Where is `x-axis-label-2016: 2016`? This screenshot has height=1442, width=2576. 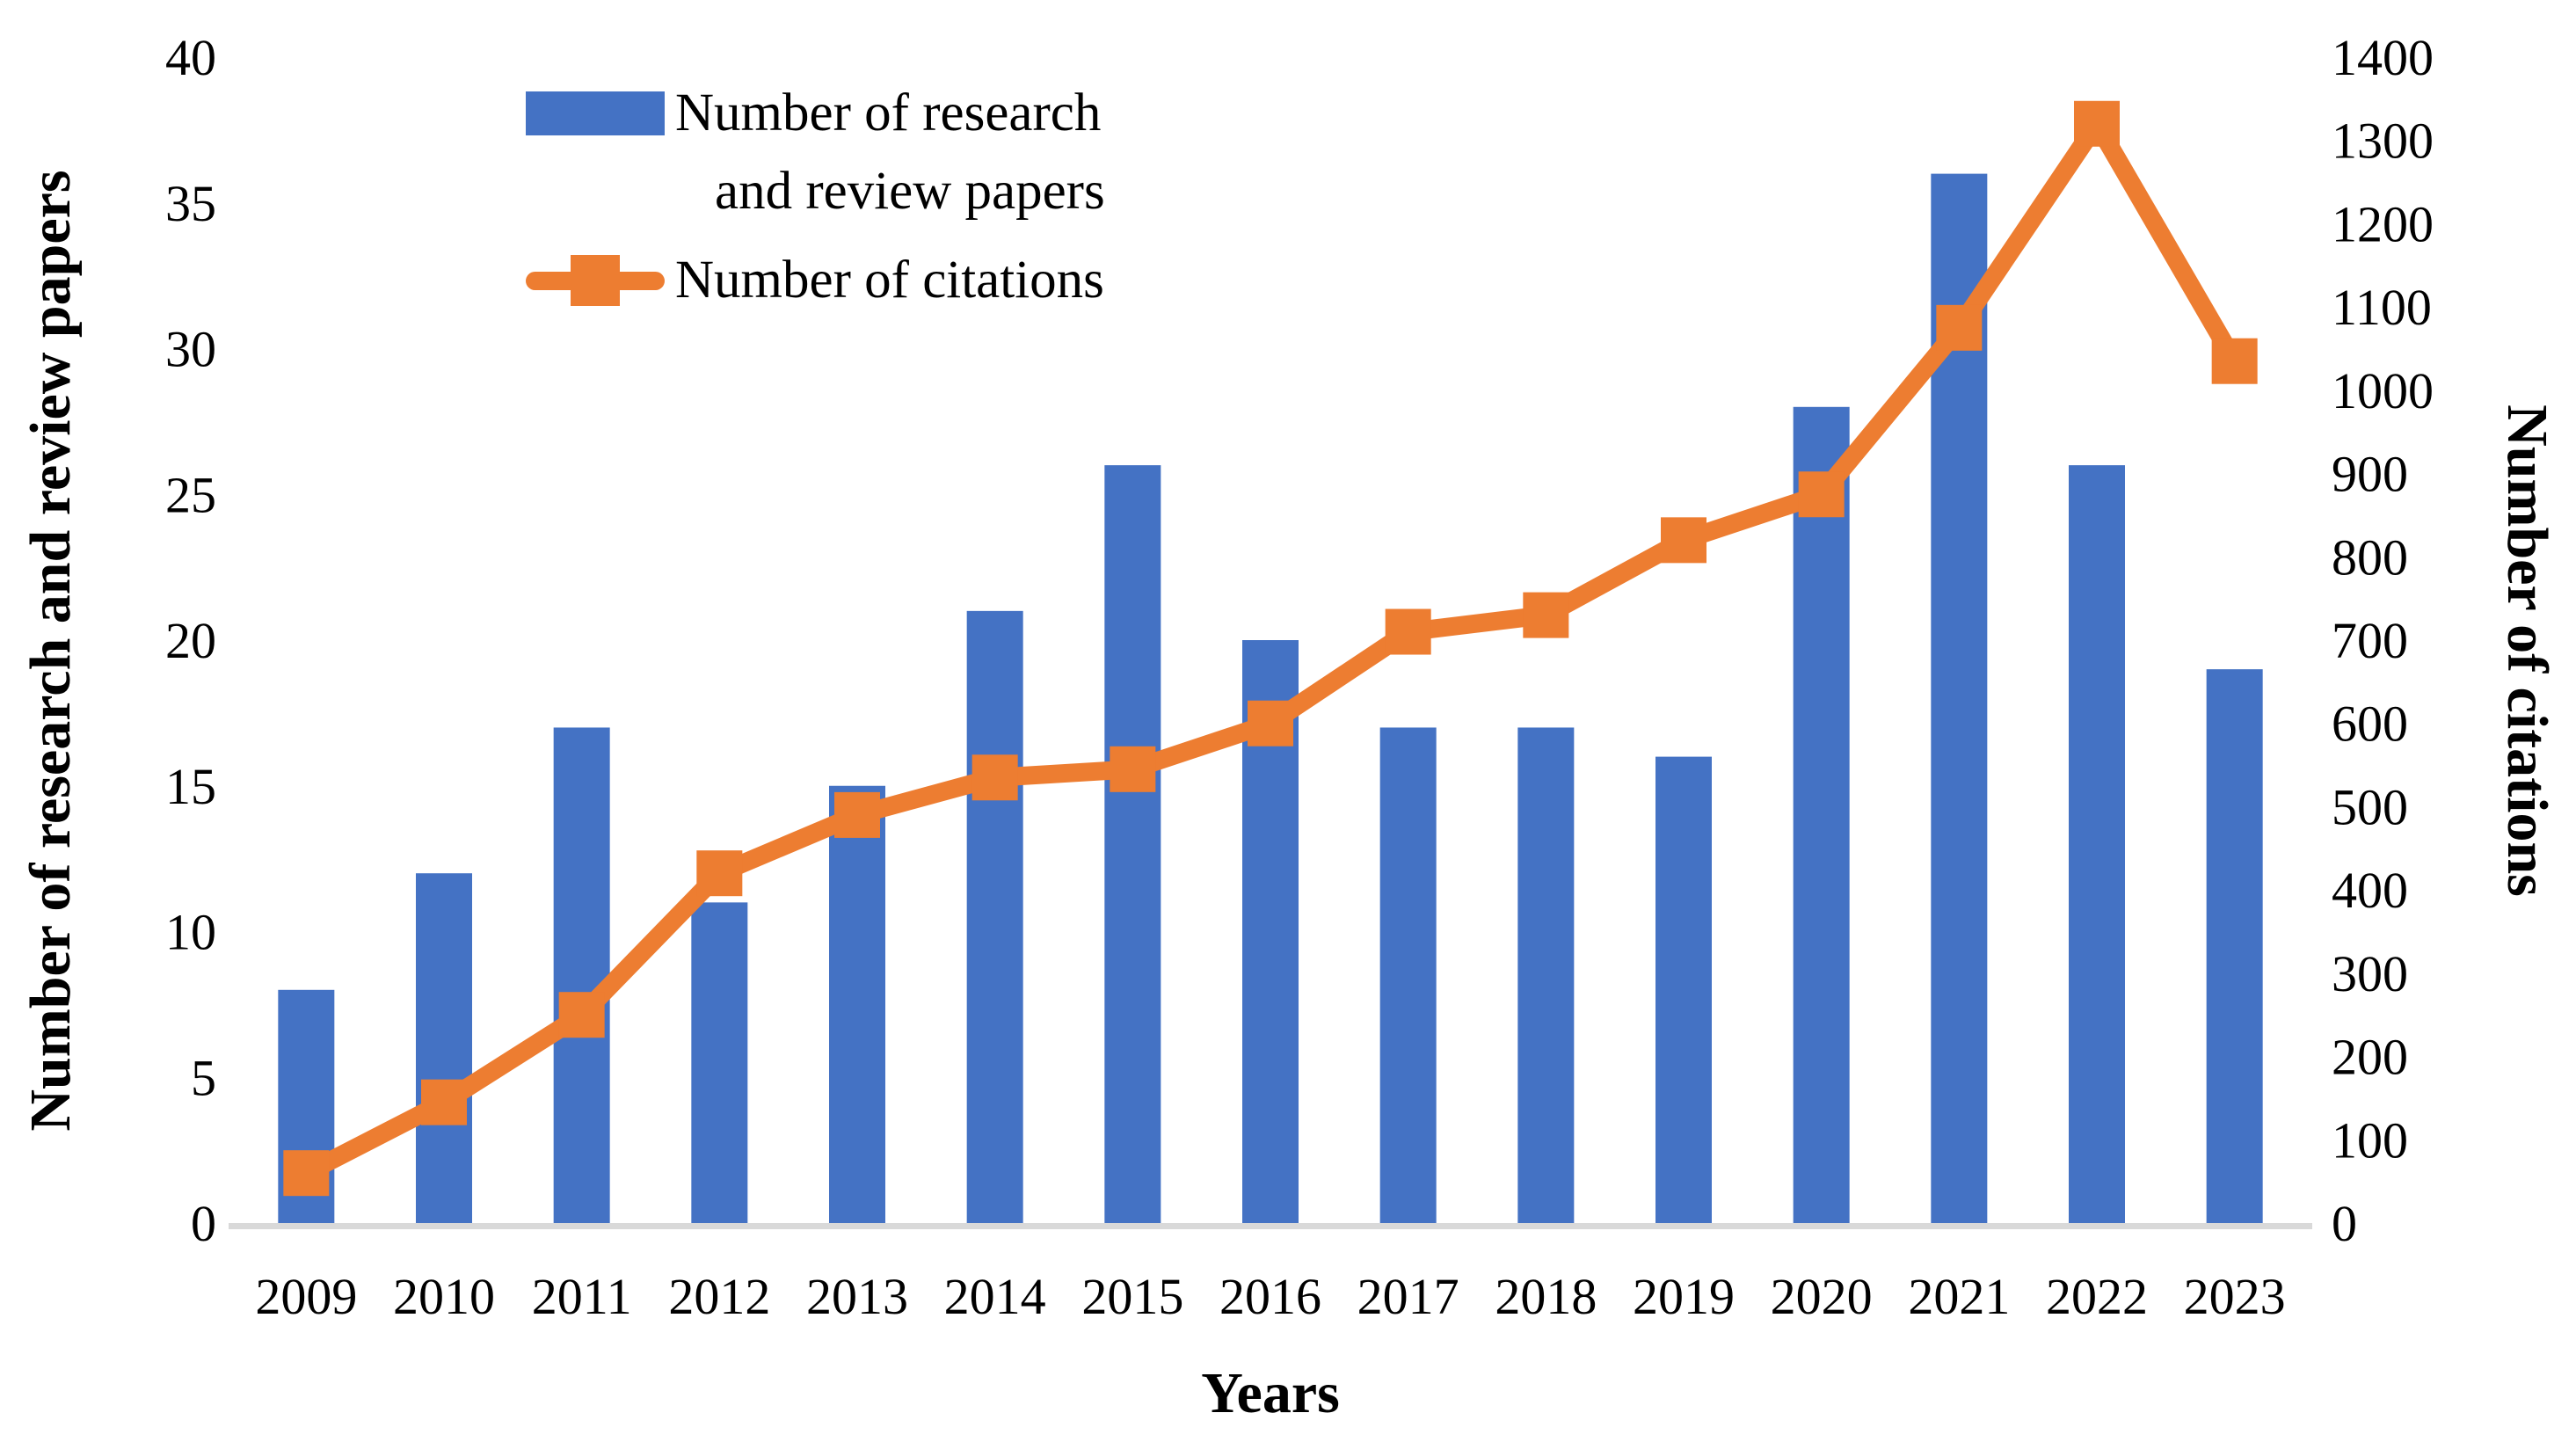
x-axis-label-2016: 2016 is located at coordinates (1270, 1296).